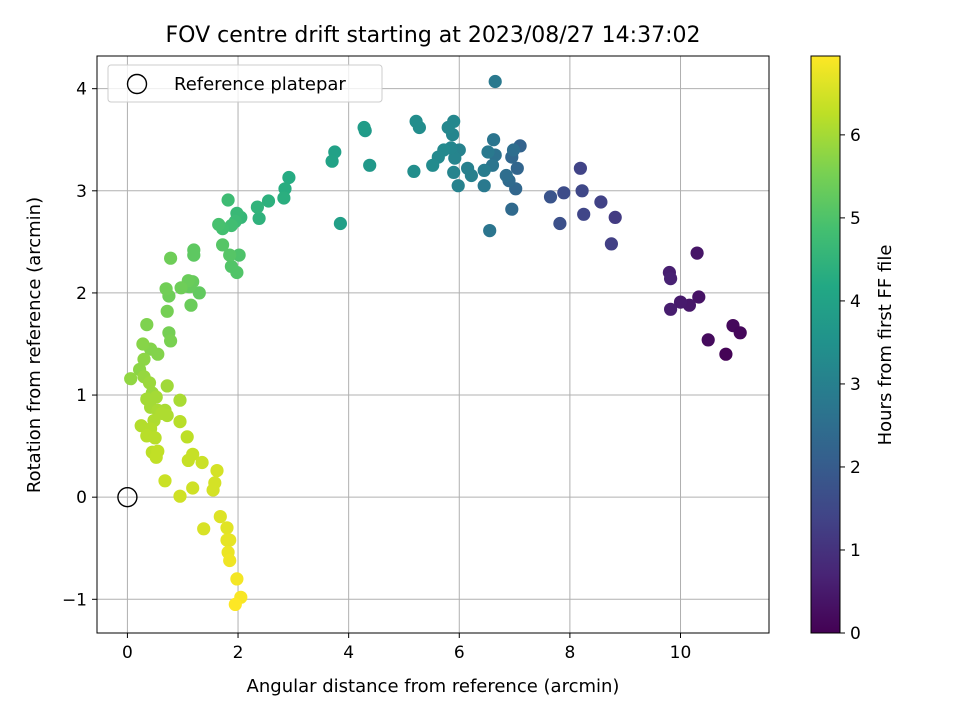 Image resolution: width=960 pixels, height=720 pixels. I want to click on y-tick-label: 0, so click(81, 498).